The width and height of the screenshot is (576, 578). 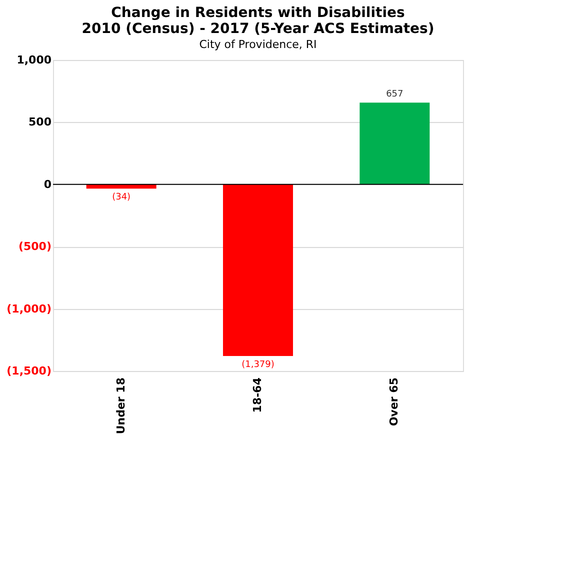 I want to click on y-tick-label: 500, so click(x=40, y=122).